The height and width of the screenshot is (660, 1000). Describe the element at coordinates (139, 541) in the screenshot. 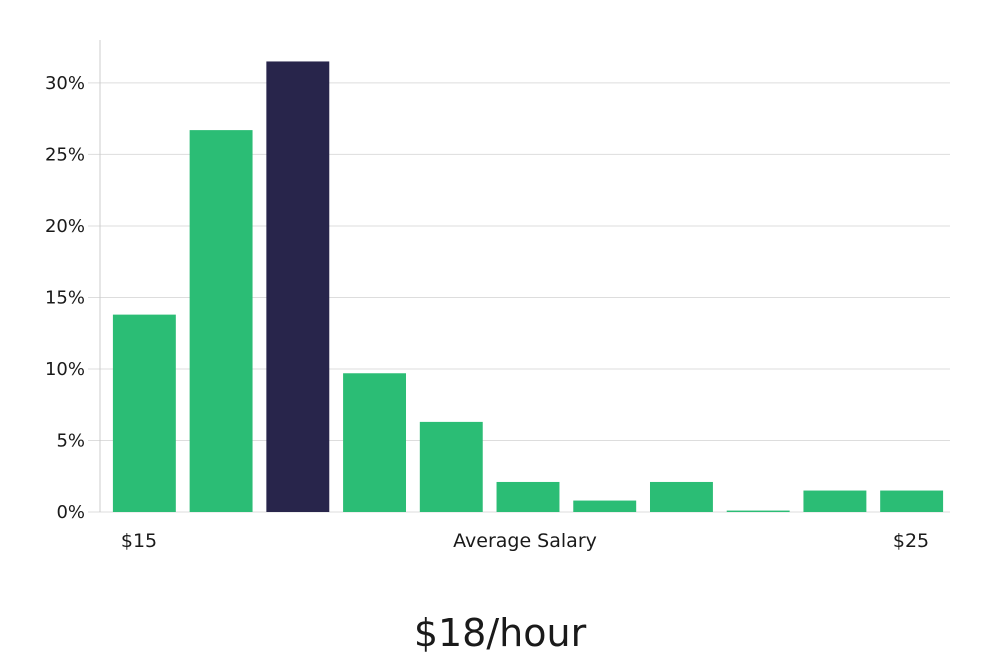

I see `x-label-start: $15` at that location.